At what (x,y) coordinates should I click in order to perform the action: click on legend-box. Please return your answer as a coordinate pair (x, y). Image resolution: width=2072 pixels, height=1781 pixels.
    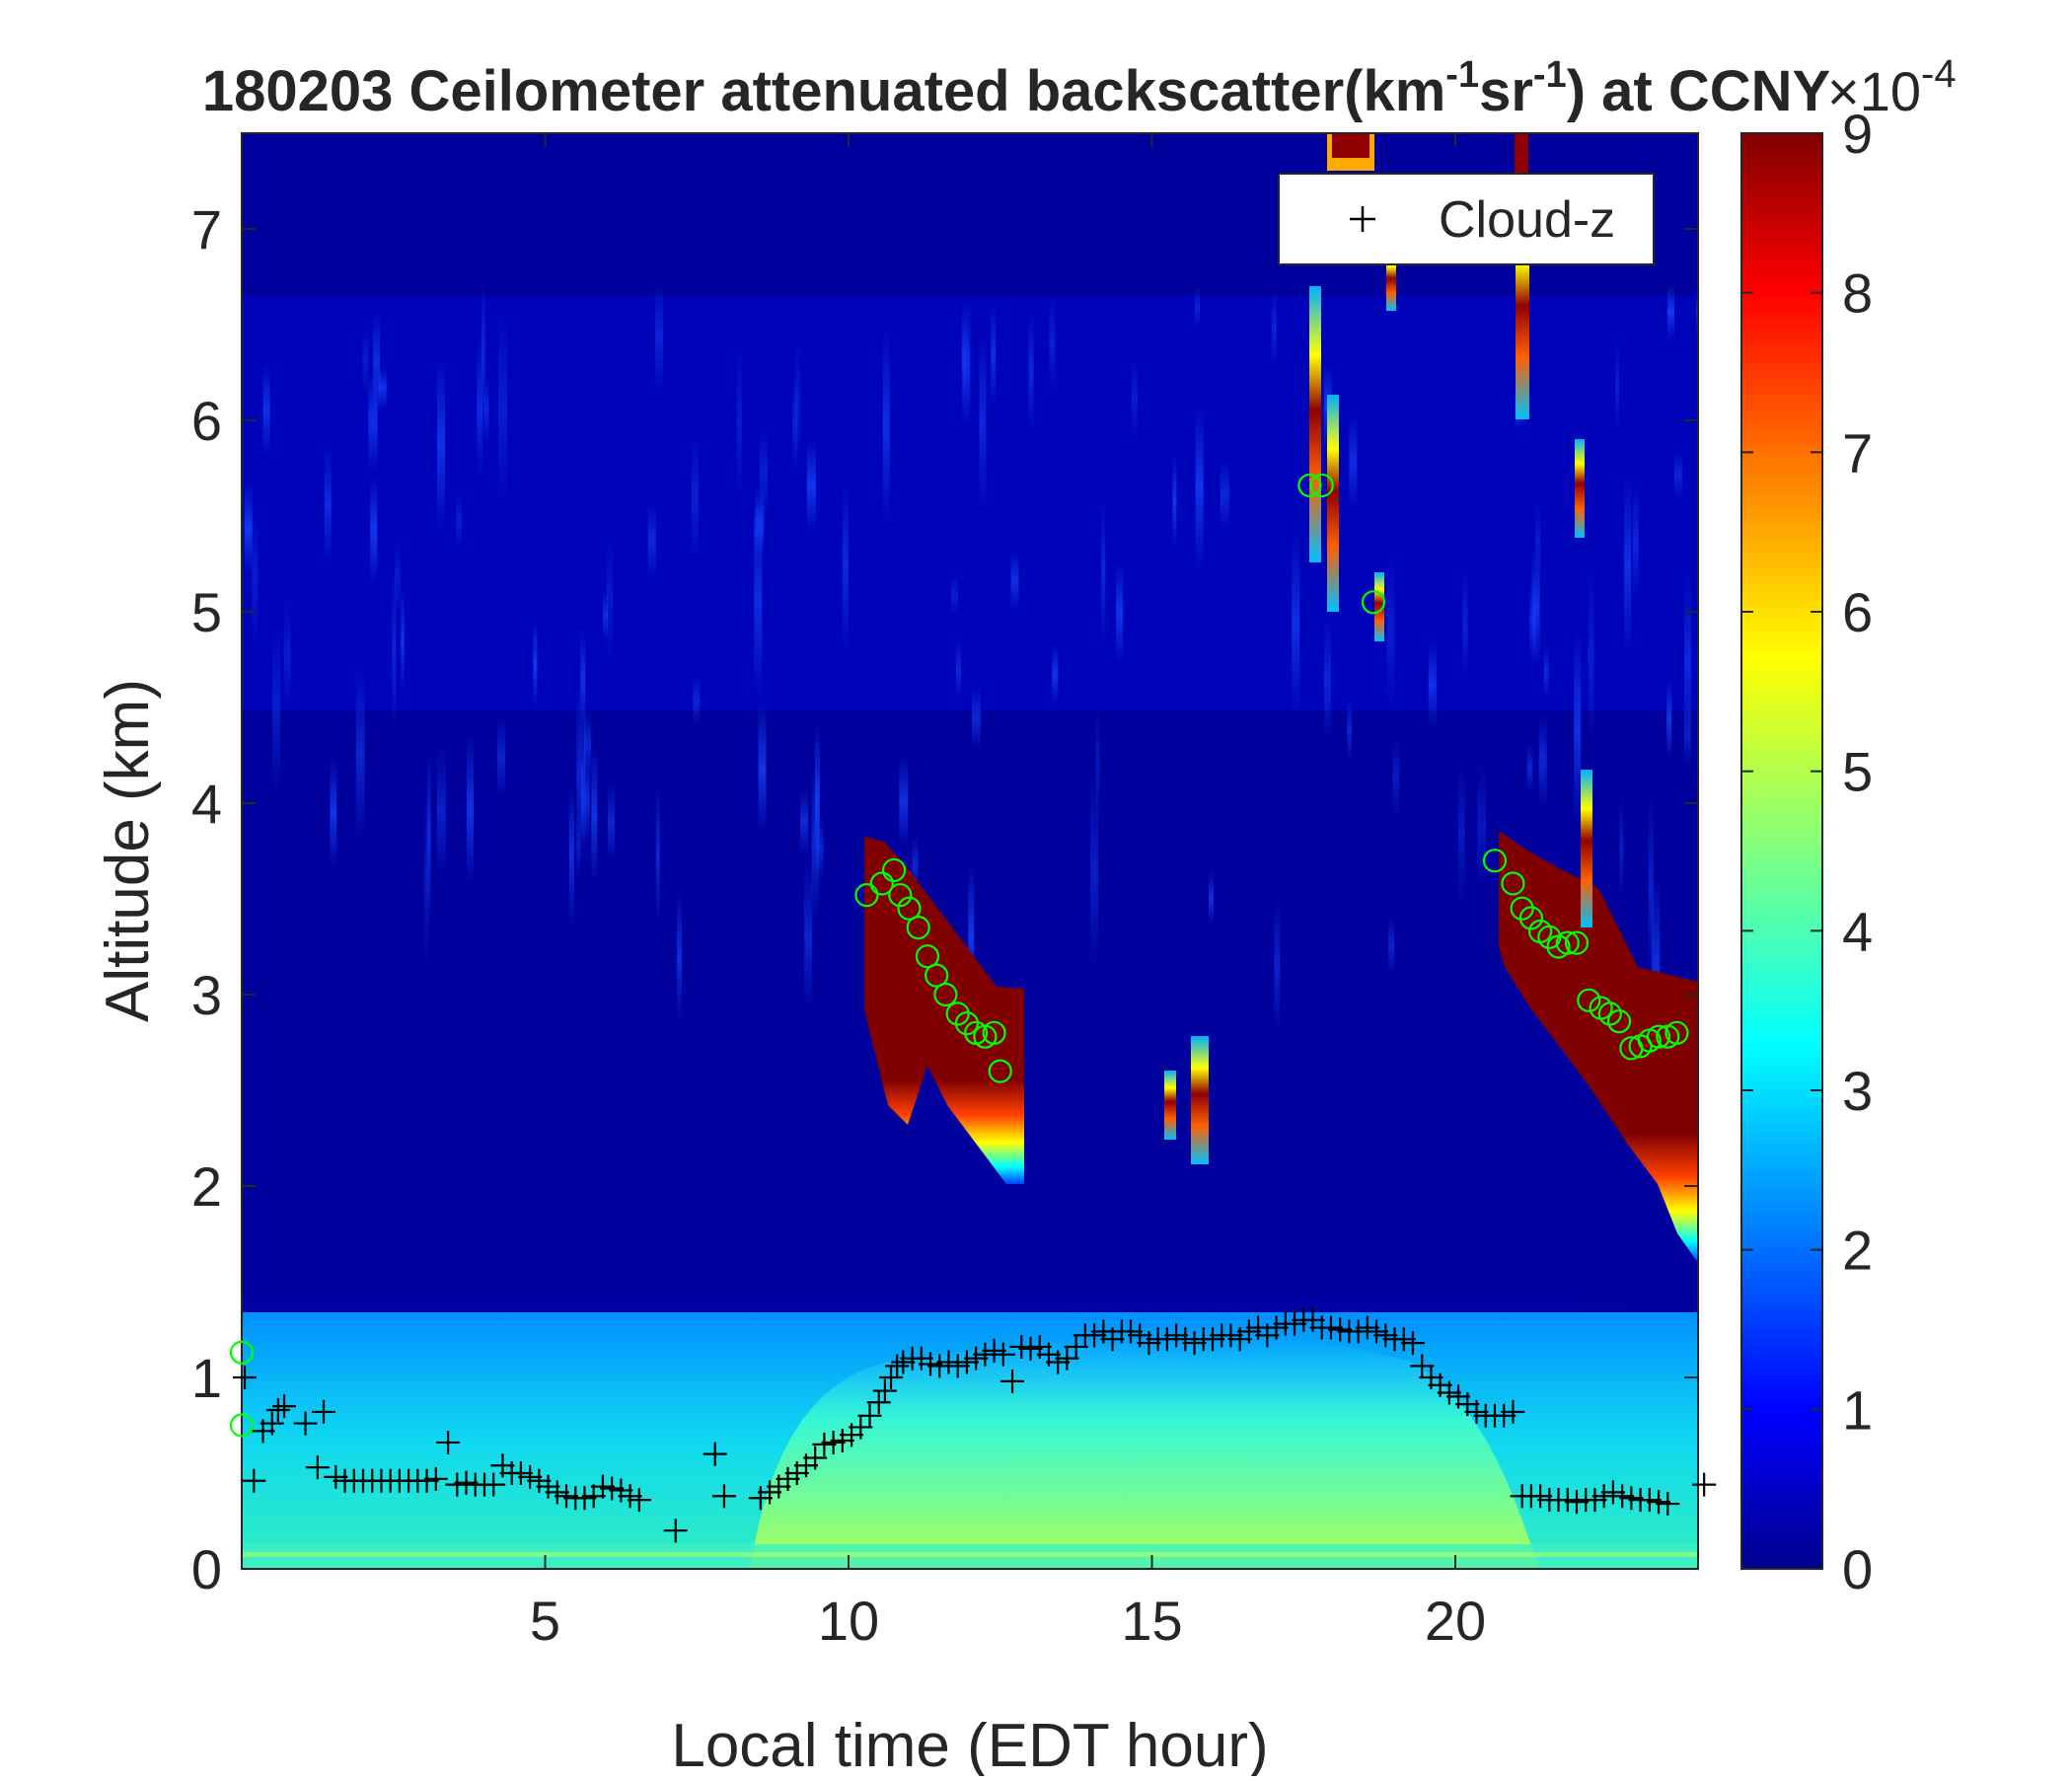
    Looking at the image, I should click on (1467, 219).